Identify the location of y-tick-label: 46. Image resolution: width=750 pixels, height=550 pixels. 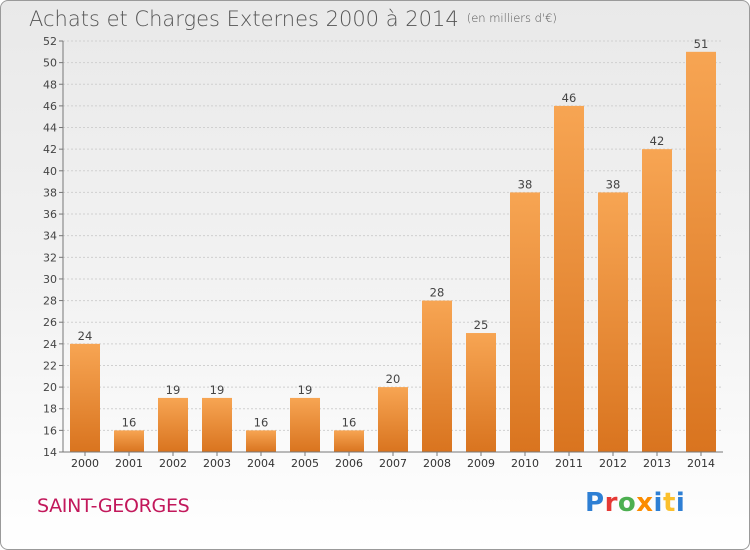
(50, 106).